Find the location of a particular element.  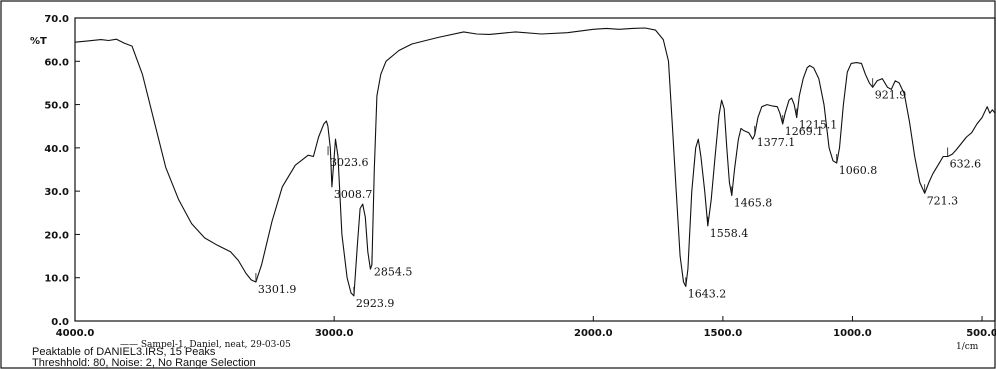

peak-label: 1377.1 is located at coordinates (776, 142).